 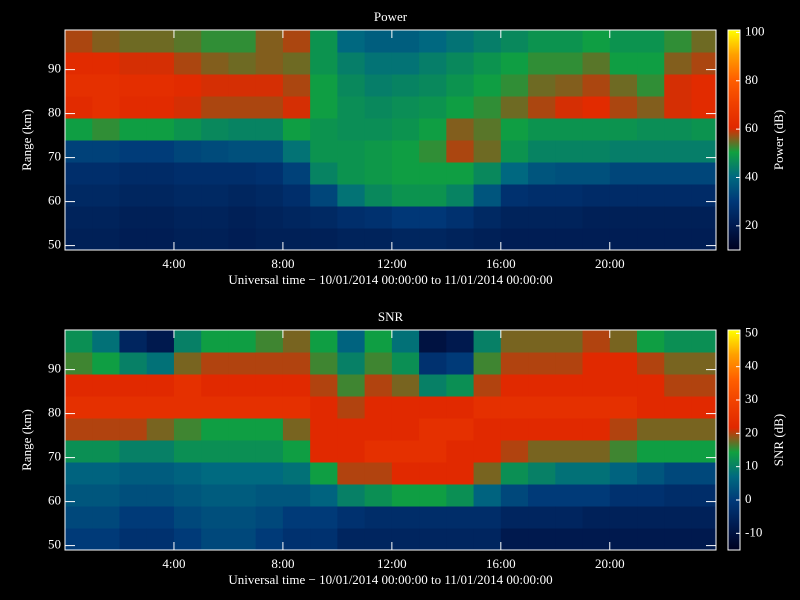 What do you see at coordinates (391, 16) in the screenshot?
I see `panel-title: Power` at bounding box center [391, 16].